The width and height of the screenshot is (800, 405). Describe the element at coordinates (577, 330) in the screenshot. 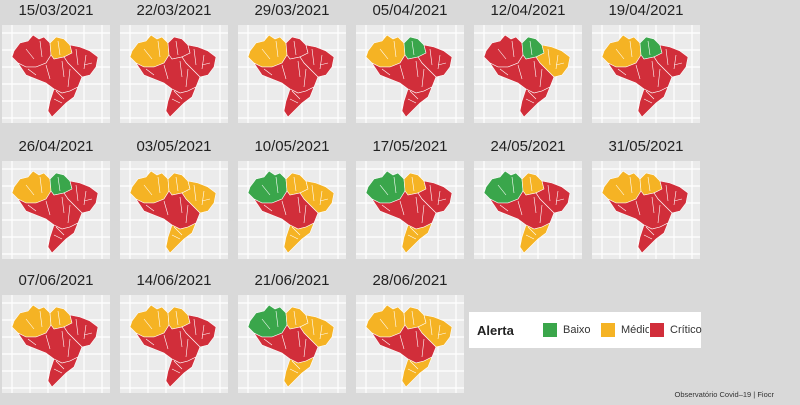

I see `legend-label-baixo: Baixo` at that location.